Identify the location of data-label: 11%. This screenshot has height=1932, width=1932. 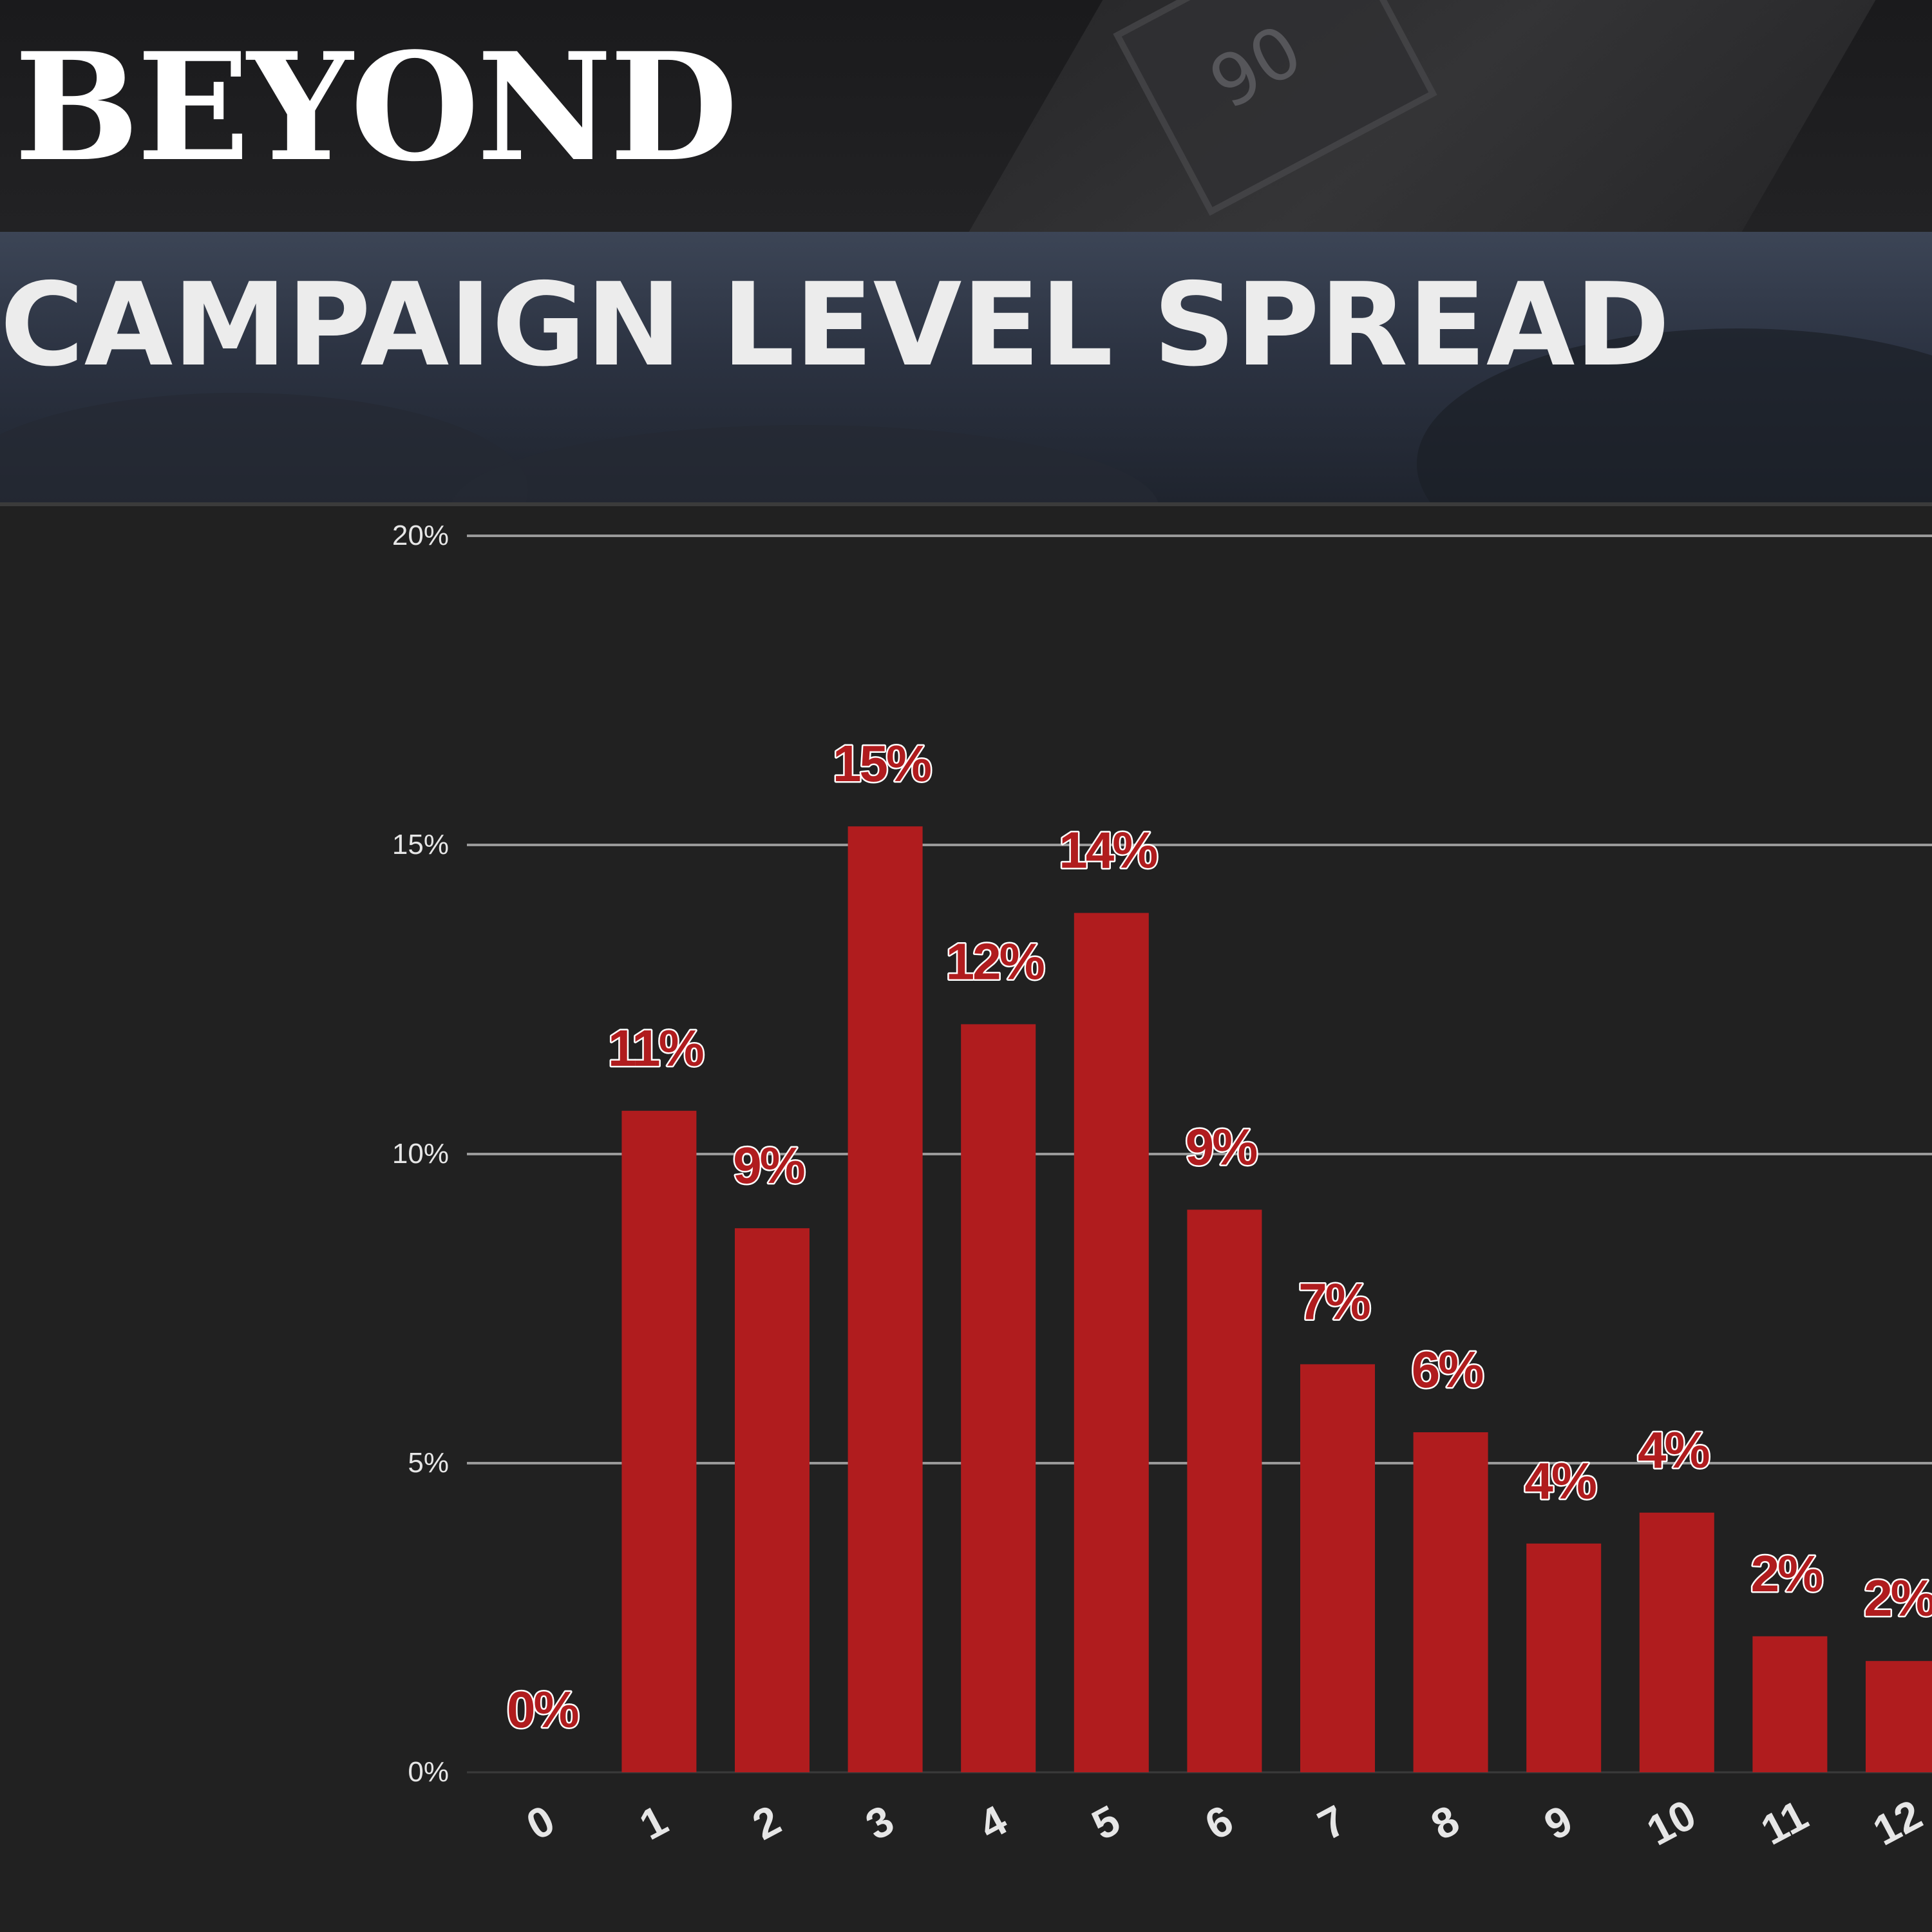
(656, 1048).